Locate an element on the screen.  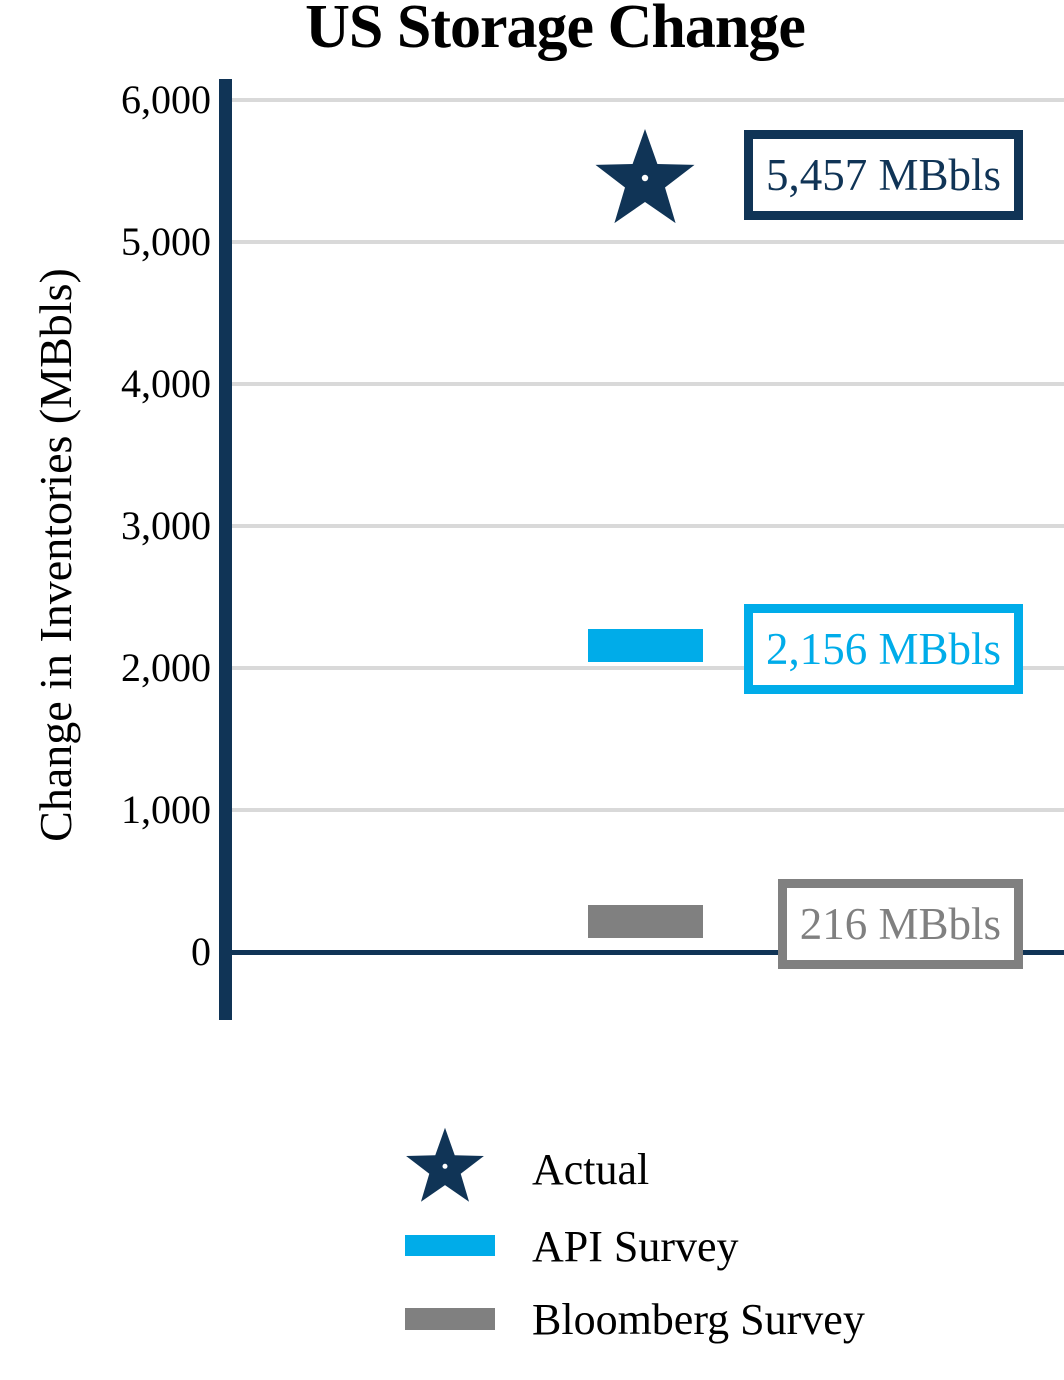
ytick-2000: 2,000 is located at coordinates (166, 667).